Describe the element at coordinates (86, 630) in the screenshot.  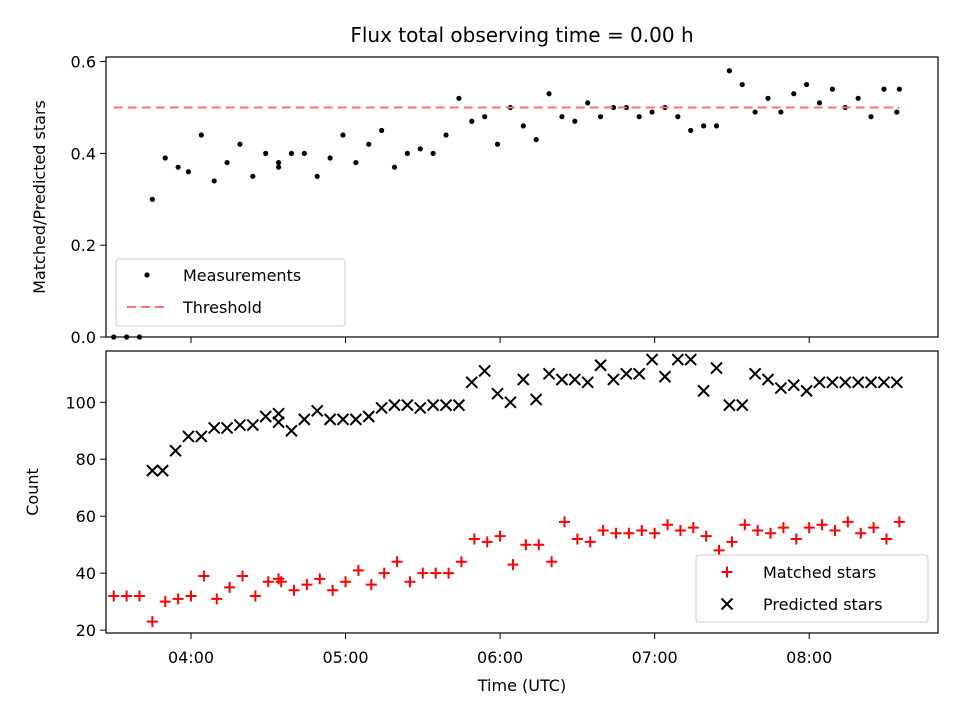
I see `count-y-tick-label: 20` at that location.